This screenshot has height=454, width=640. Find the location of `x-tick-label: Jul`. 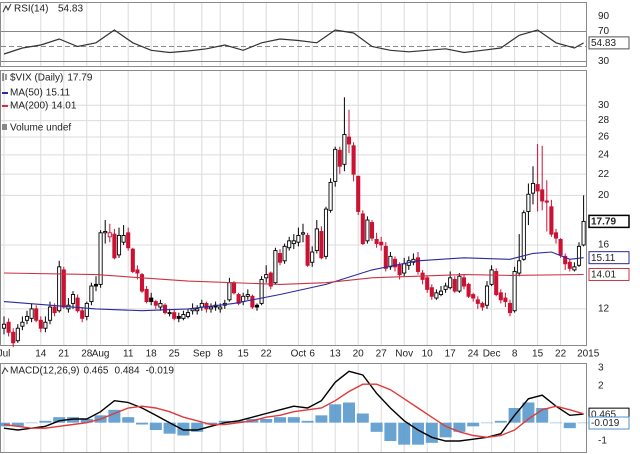

x-tick-label: Jul is located at coordinates (5, 354).